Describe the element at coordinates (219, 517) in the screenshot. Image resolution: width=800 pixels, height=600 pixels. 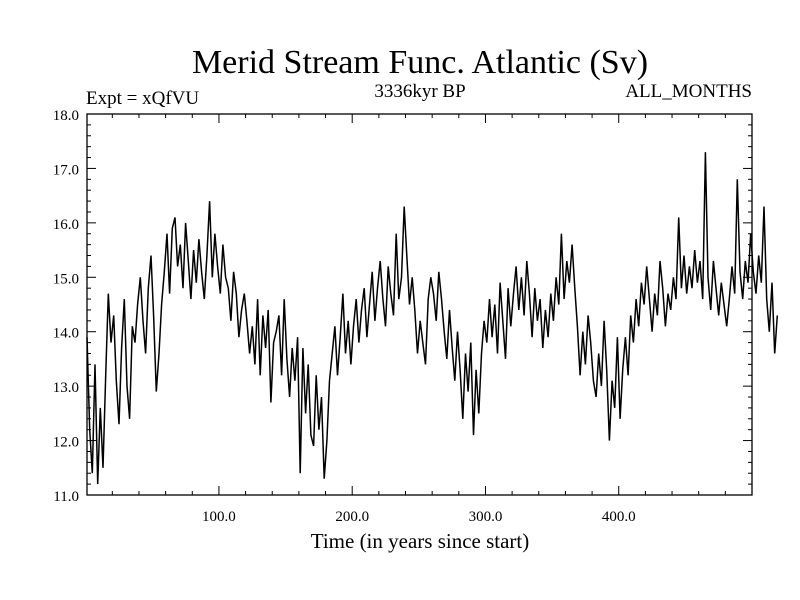
I see `x-tick-label: 100.0` at that location.